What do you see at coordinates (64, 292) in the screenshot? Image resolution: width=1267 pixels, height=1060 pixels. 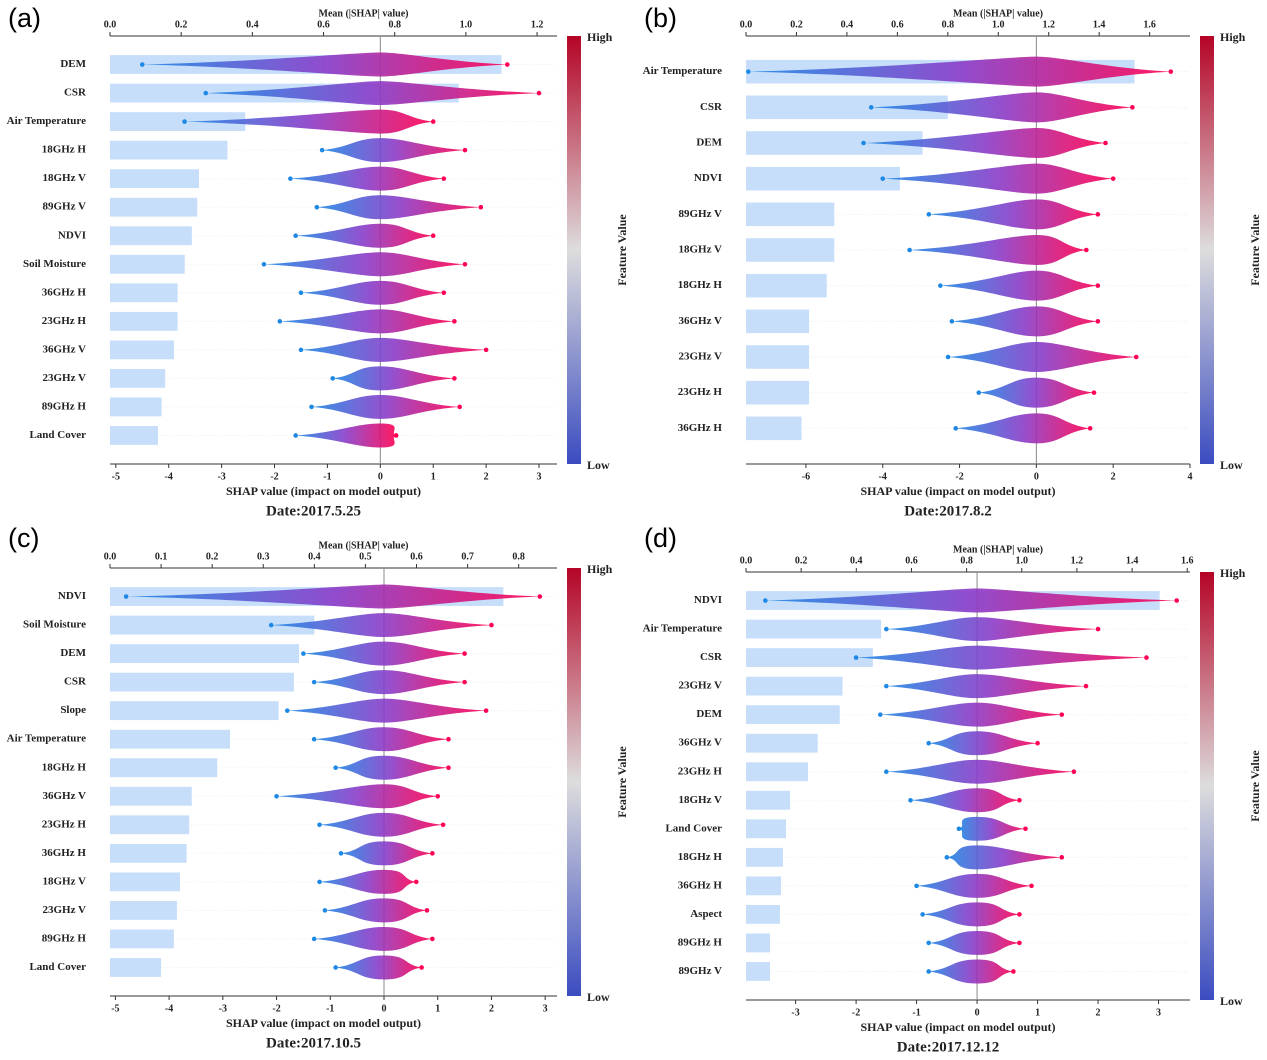 I see `feature-label: 36GHz H` at bounding box center [64, 292].